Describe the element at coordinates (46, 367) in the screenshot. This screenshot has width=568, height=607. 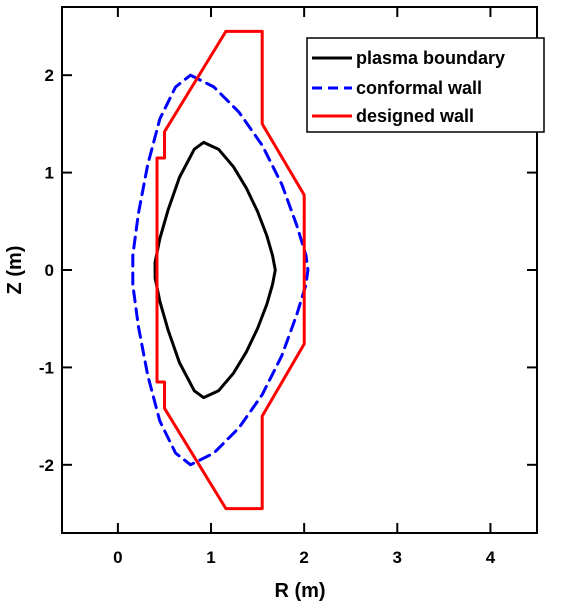
I see `y-tick-label: -1` at that location.